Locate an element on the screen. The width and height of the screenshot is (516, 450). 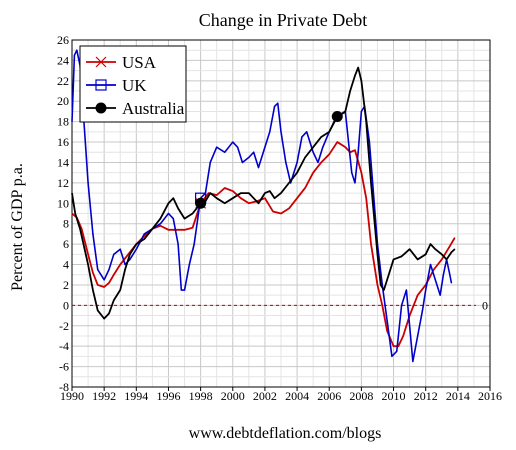
marker-stroke is located at coordinates (101, 62).